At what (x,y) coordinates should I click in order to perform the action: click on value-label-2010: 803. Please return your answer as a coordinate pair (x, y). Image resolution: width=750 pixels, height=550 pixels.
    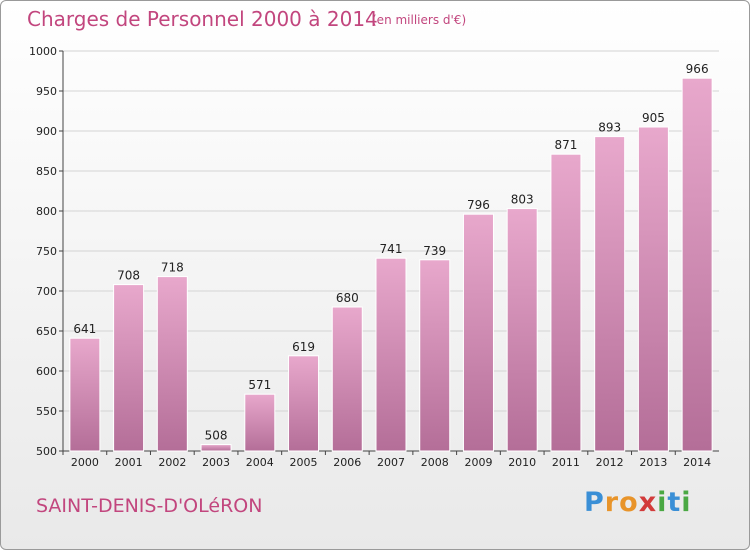
    Looking at the image, I should click on (522, 200).